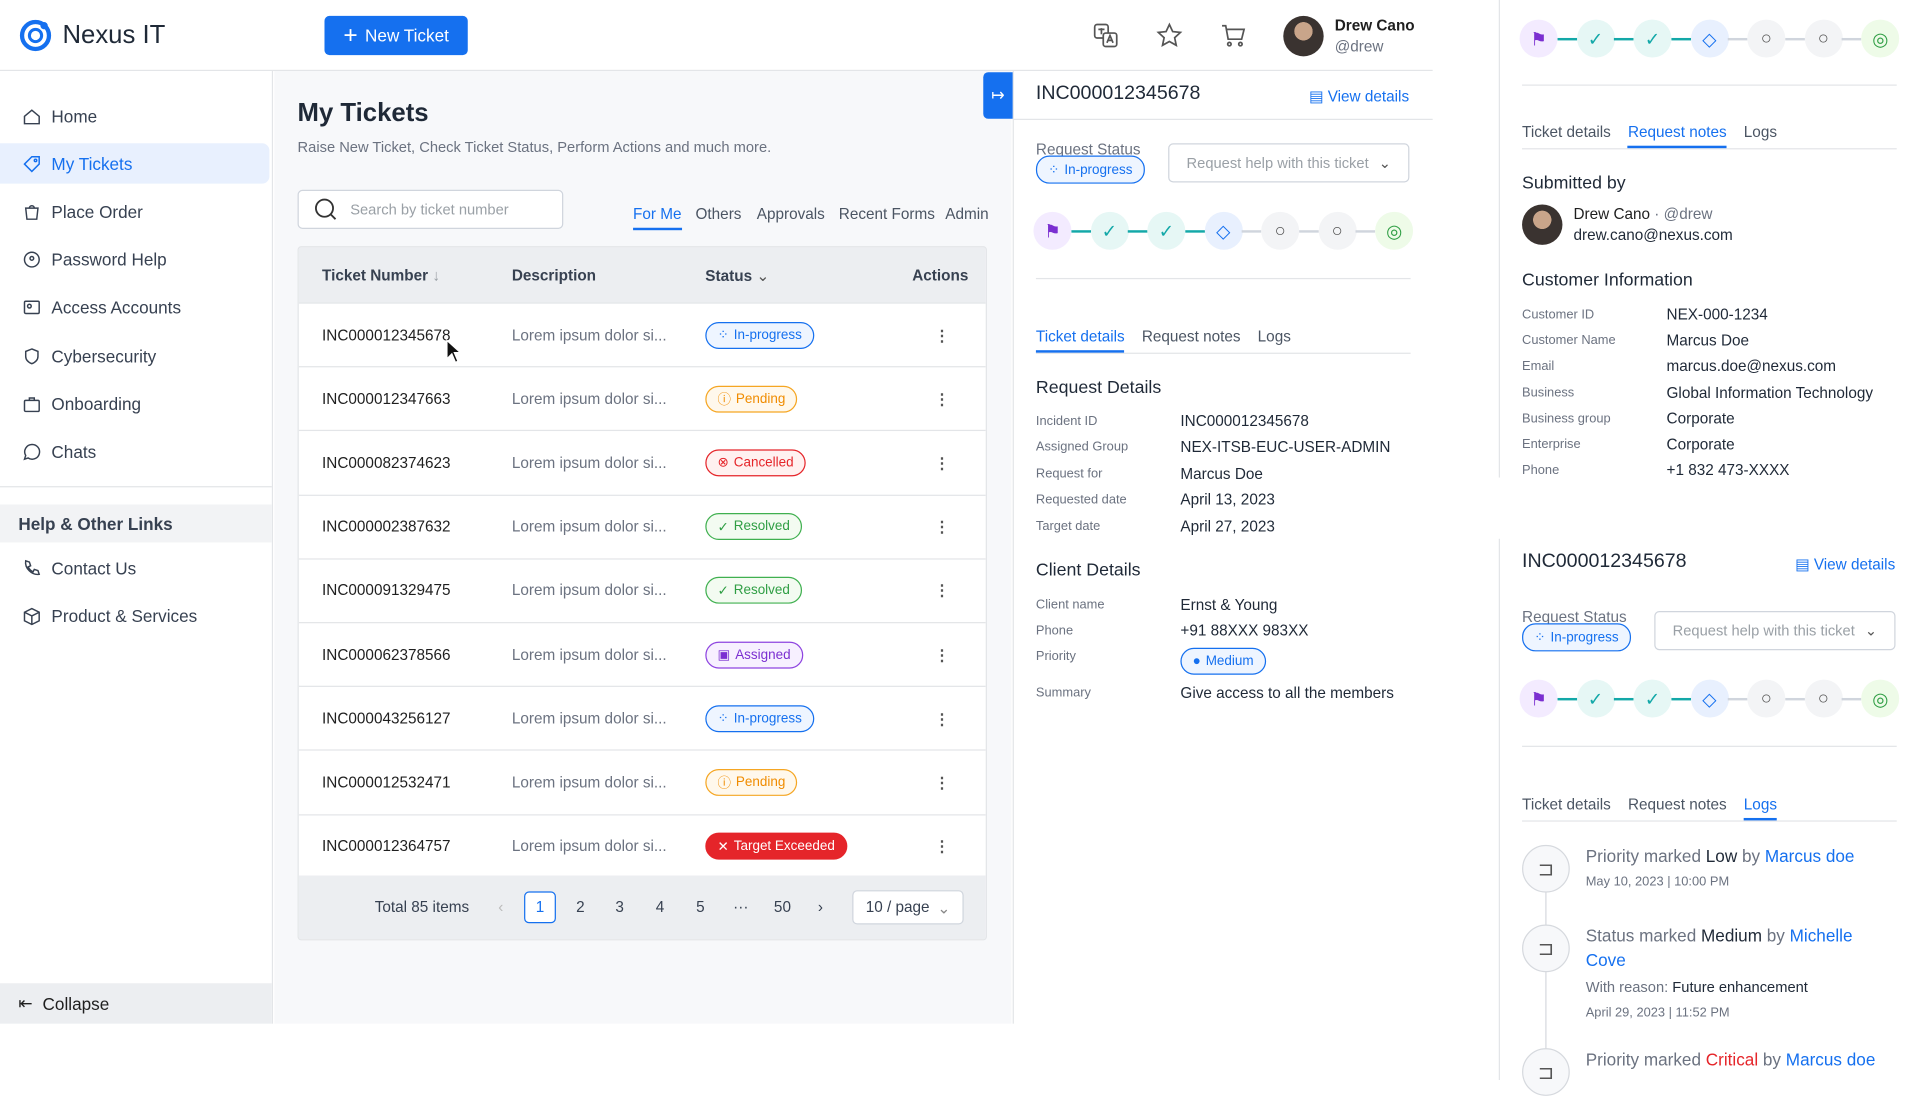 The width and height of the screenshot is (1920, 1096). I want to click on sidebar-item-chats: Chats, so click(134, 451).